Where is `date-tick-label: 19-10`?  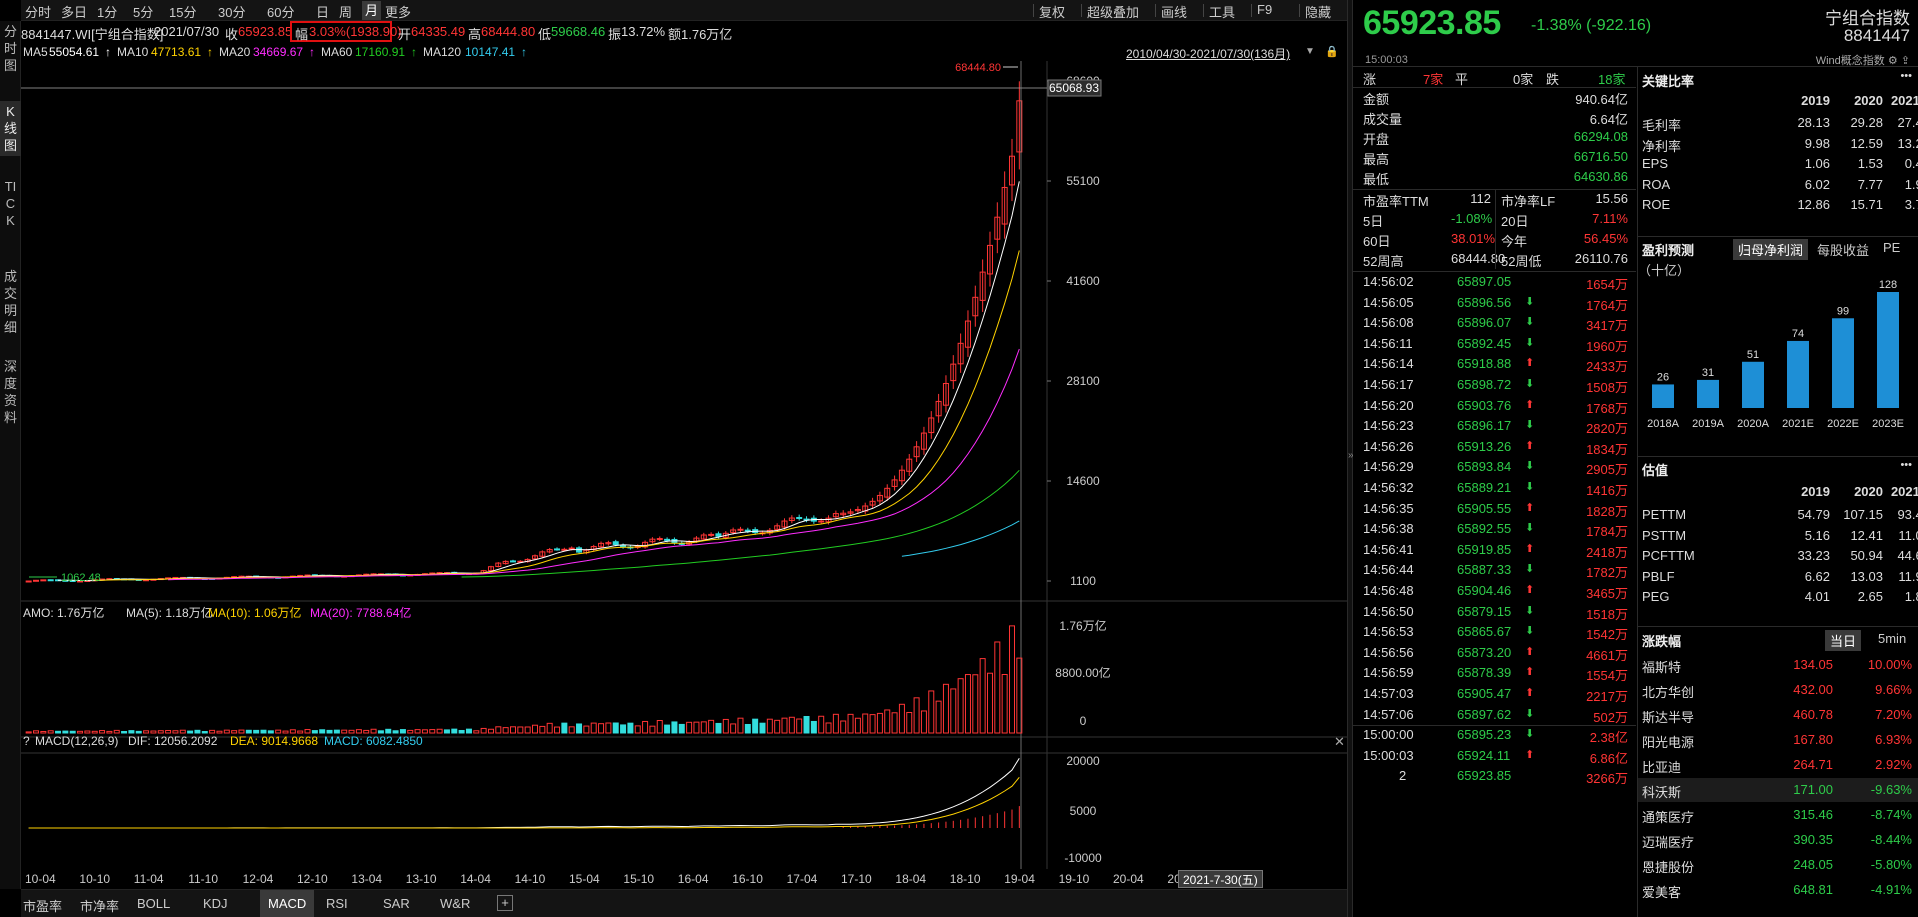
date-tick-label: 19-10 is located at coordinates (1074, 879).